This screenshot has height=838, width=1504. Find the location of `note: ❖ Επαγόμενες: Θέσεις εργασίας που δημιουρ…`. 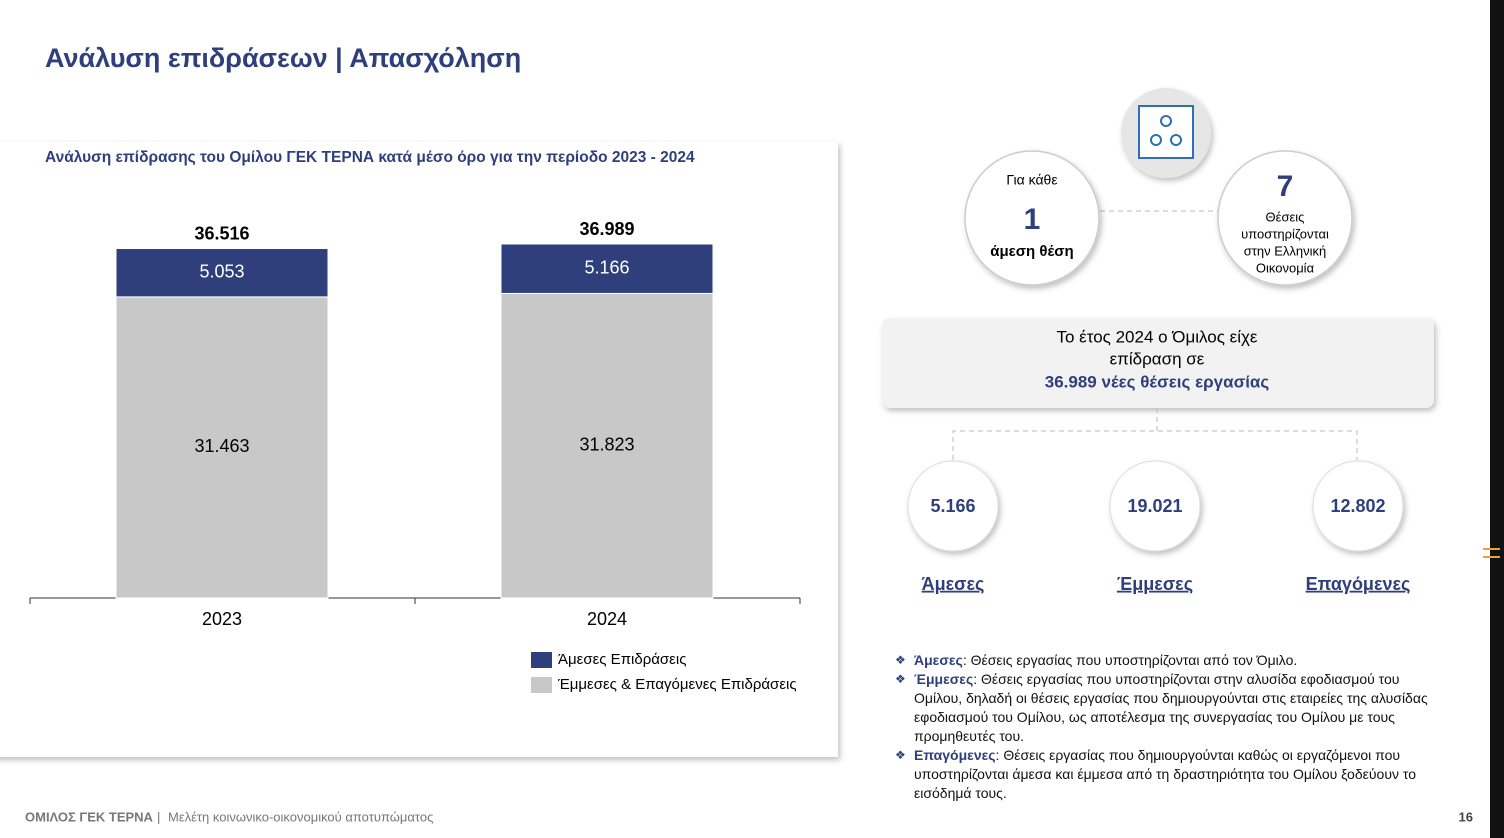

note: ❖ Επαγόμενες: Θέσεις εργασίας που δημιουρ… is located at coordinates (1169, 774).